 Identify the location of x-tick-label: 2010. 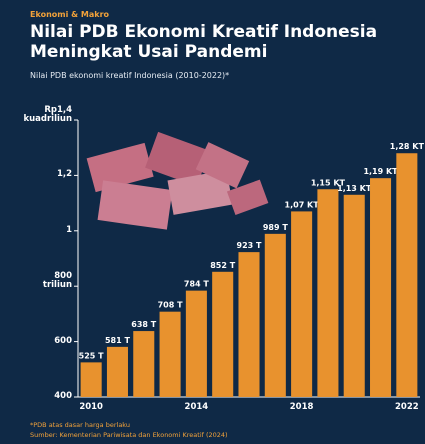
(91, 407).